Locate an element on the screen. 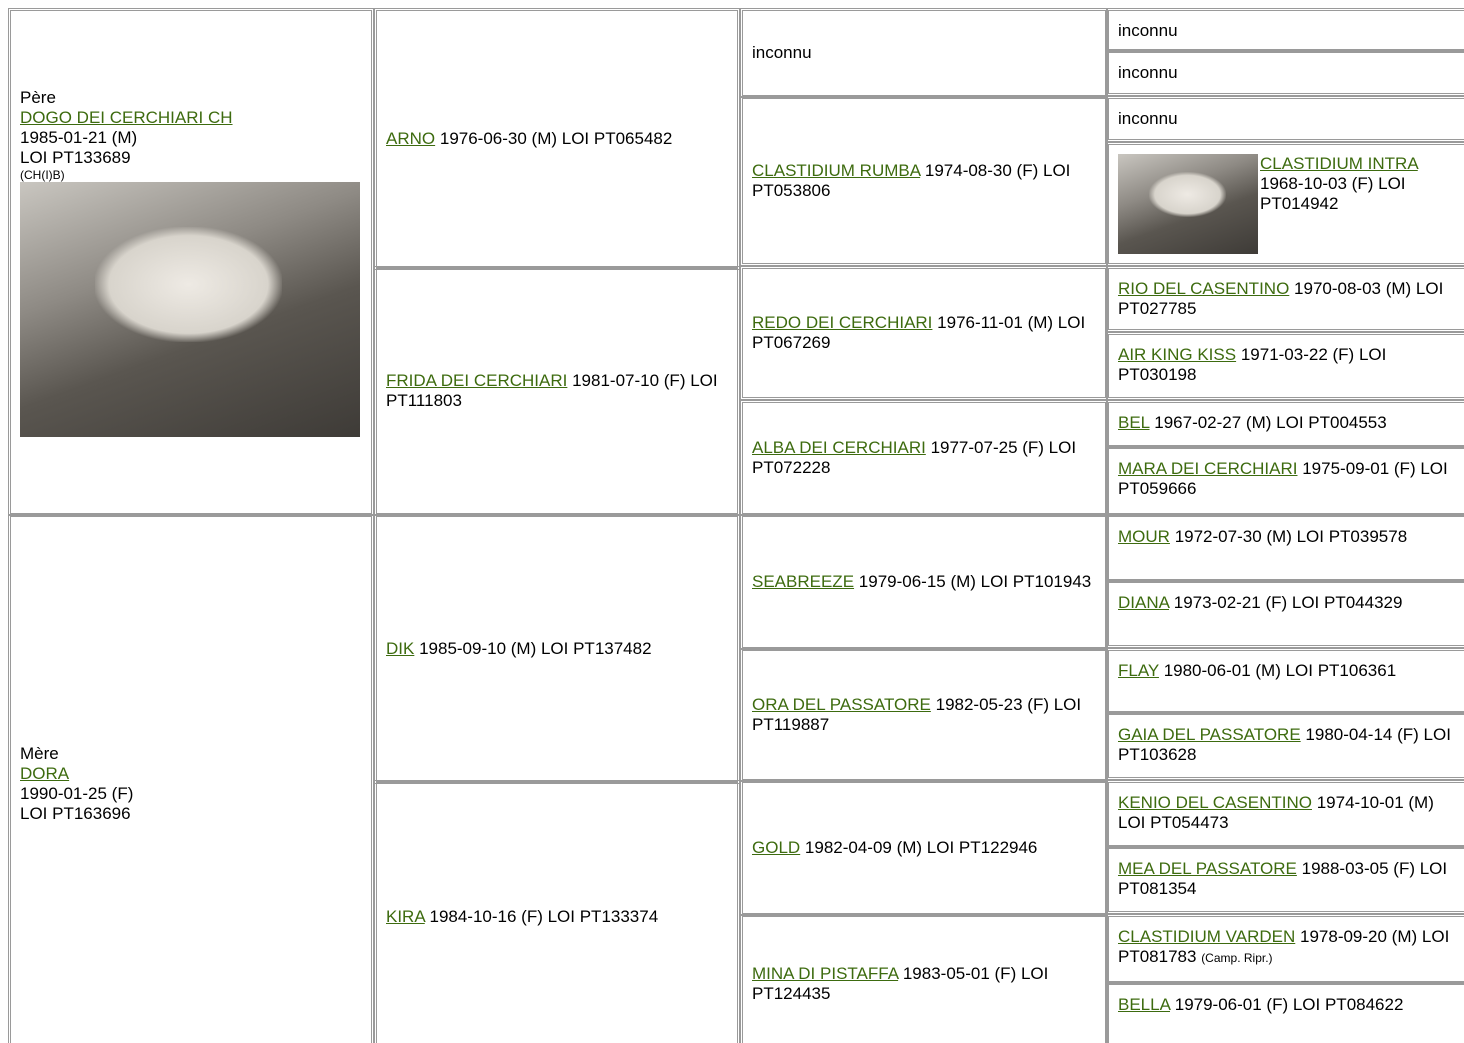  ancestor-cell: DIK 1985-09-10 (M) LOI PT137482 is located at coordinates (557, 649).